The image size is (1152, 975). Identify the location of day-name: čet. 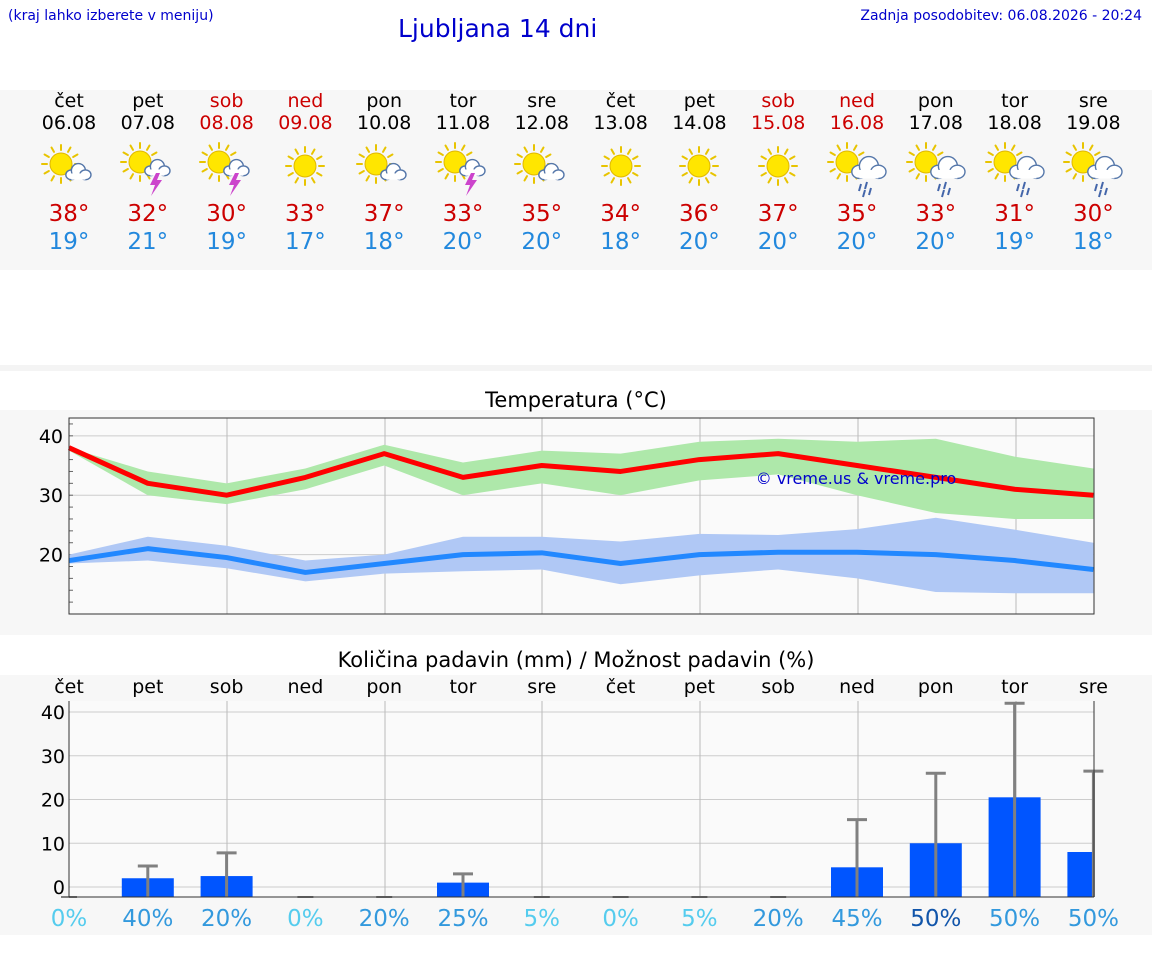
(69, 101).